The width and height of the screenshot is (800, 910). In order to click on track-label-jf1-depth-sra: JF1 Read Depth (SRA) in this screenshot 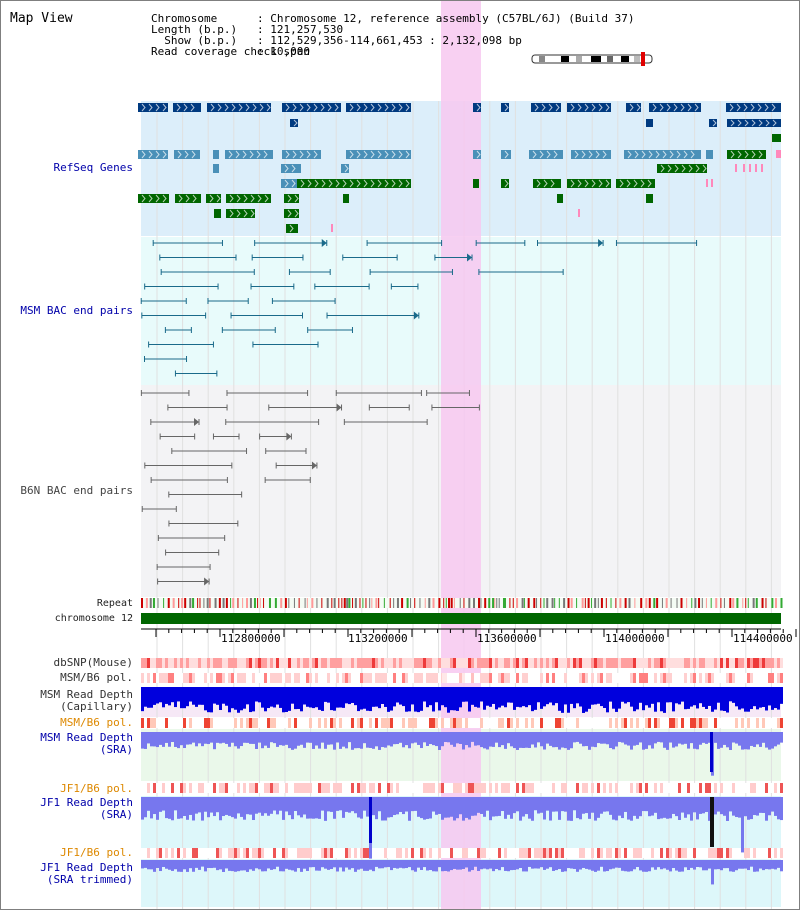, I will do `click(86, 808)`.